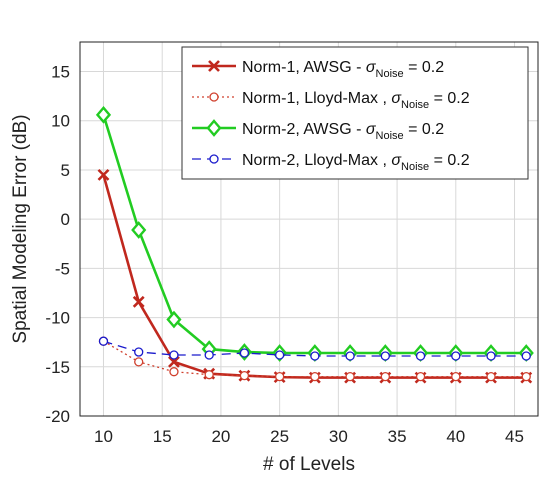 This screenshot has height=480, width=550. I want to click on y-tick-label: 15, so click(60, 72).